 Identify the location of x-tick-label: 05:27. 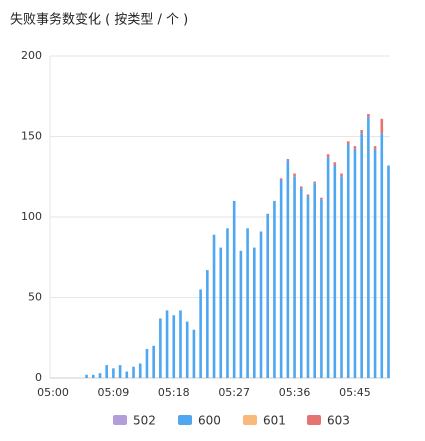
(234, 392).